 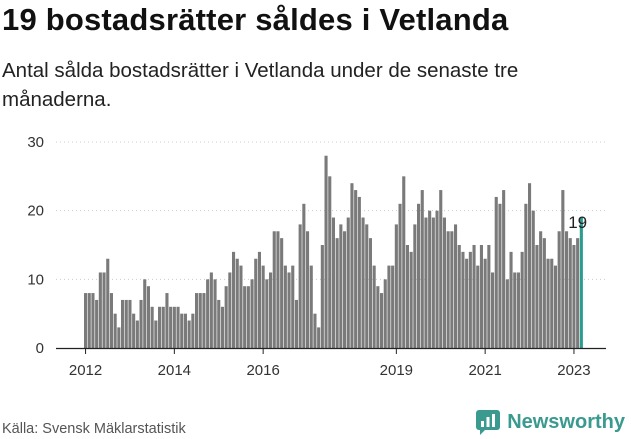 I want to click on brand-logo: Newsworthy, so click(x=550, y=422).